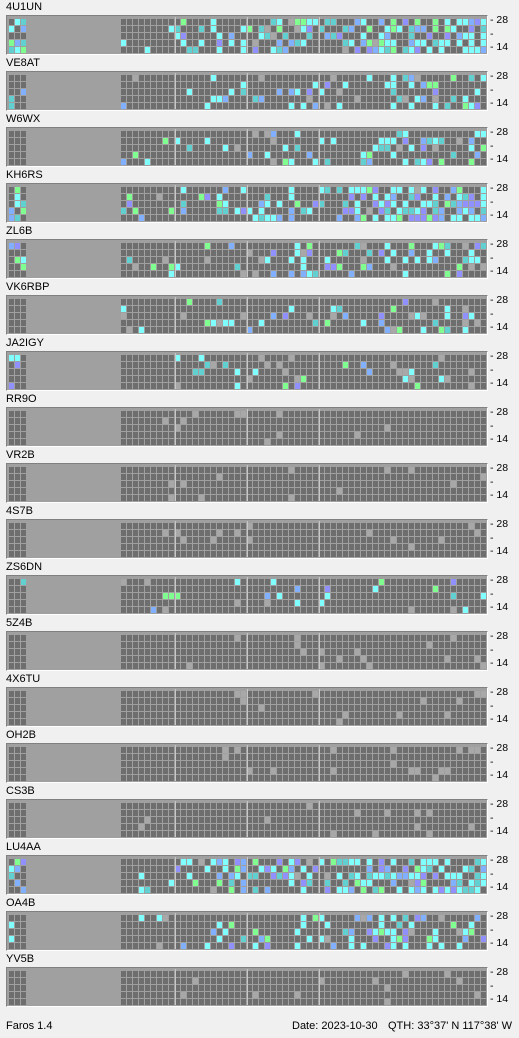 This screenshot has height=1038, width=519. I want to click on status-qth: QTH: 33°37' N 117°38' W, so click(450, 1026).